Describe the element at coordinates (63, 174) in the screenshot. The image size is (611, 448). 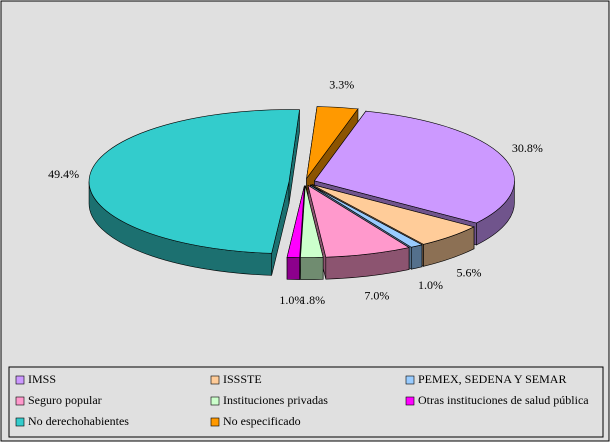
I see `data-label: 49.4%` at that location.